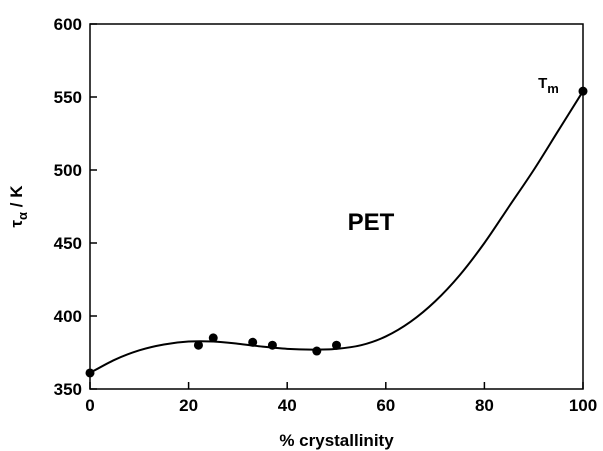  Describe the element at coordinates (68, 97) in the screenshot. I see `y-tick-label: 550` at that location.